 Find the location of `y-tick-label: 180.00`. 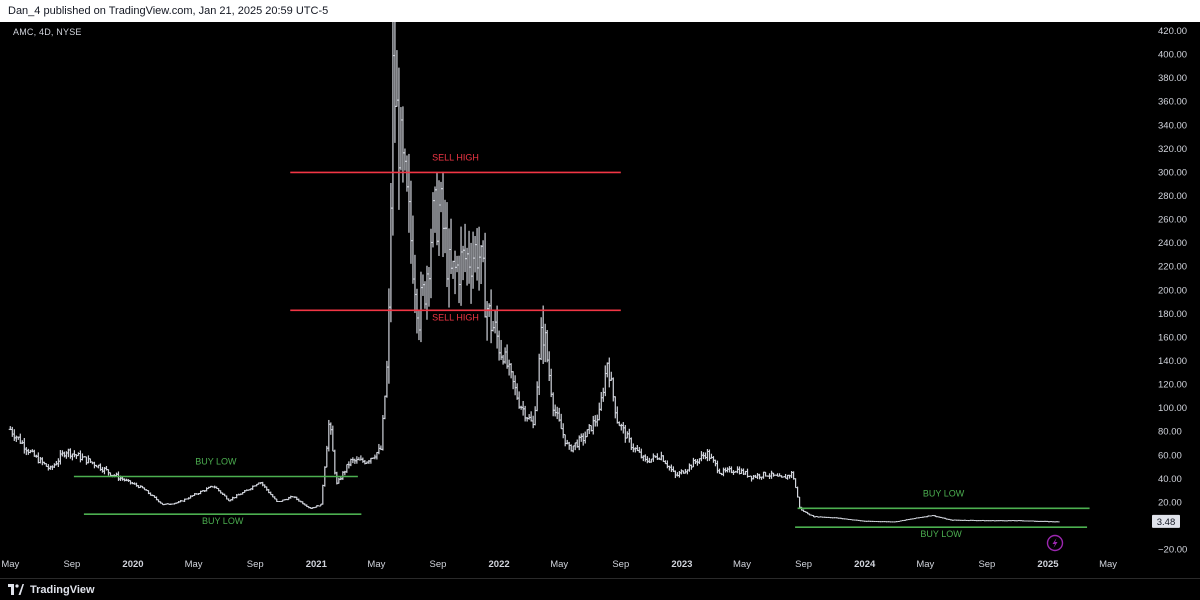

y-tick-label: 180.00 is located at coordinates (1172, 314).